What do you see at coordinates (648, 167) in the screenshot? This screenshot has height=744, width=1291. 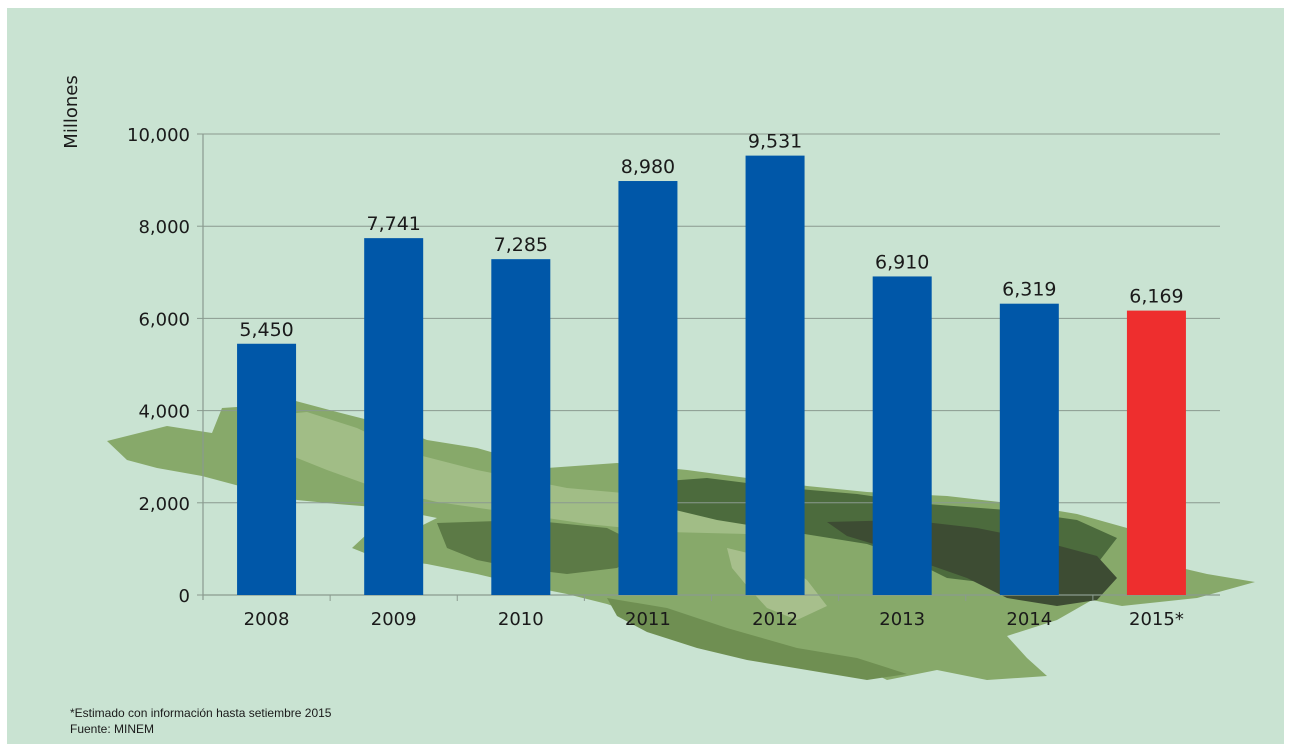 I see `bar-value-label: 8,980` at bounding box center [648, 167].